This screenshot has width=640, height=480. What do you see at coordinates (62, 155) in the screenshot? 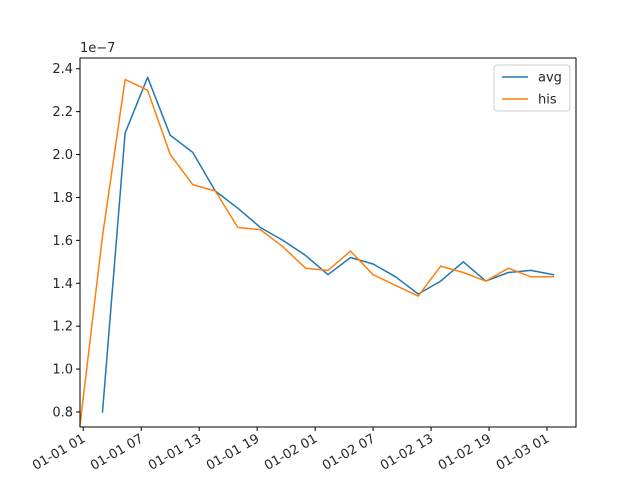
I see `y-tick-label: 2.0` at bounding box center [62, 155].